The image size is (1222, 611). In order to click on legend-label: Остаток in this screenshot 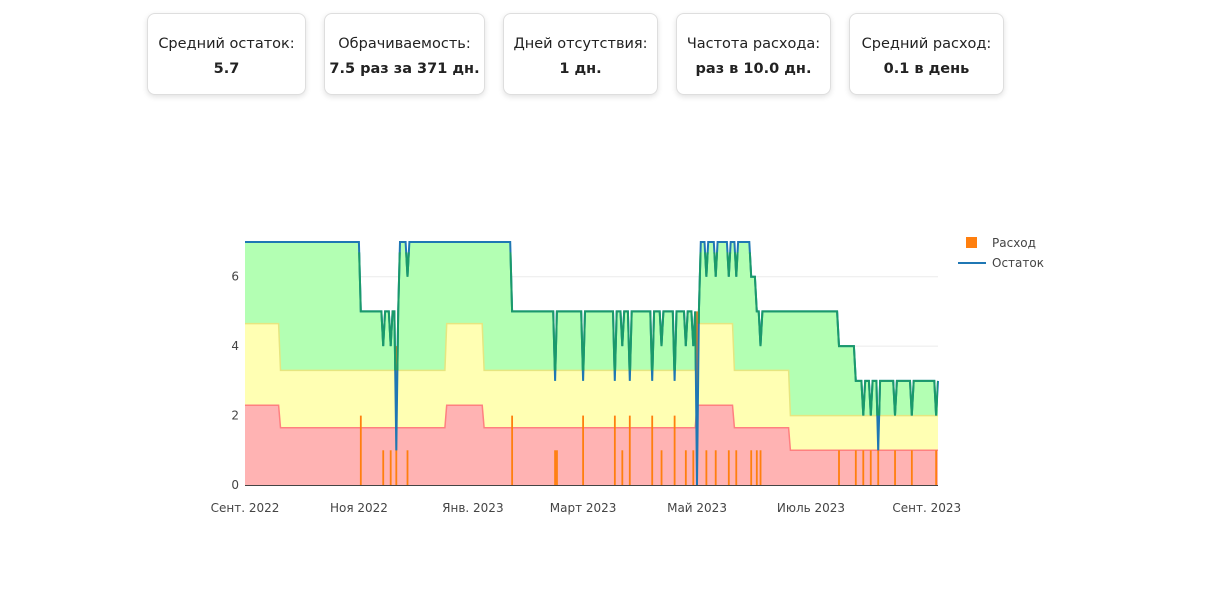, I will do `click(1018, 263)`.